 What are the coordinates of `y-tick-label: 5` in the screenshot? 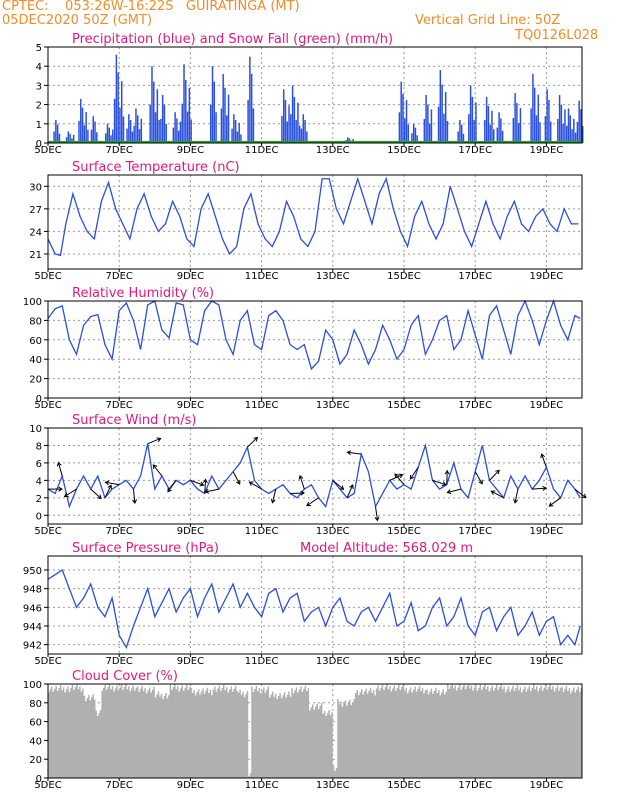 It's located at (39, 48).